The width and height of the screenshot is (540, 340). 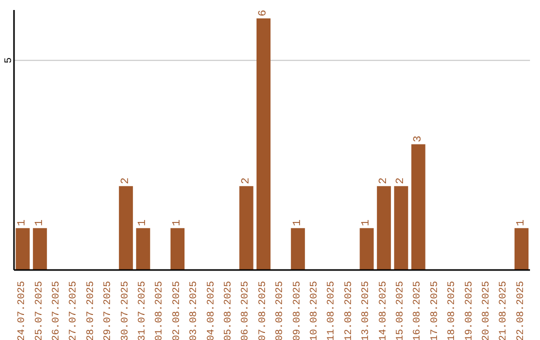 I want to click on x-tick-label: 22.08.2025, so click(x=521, y=310).